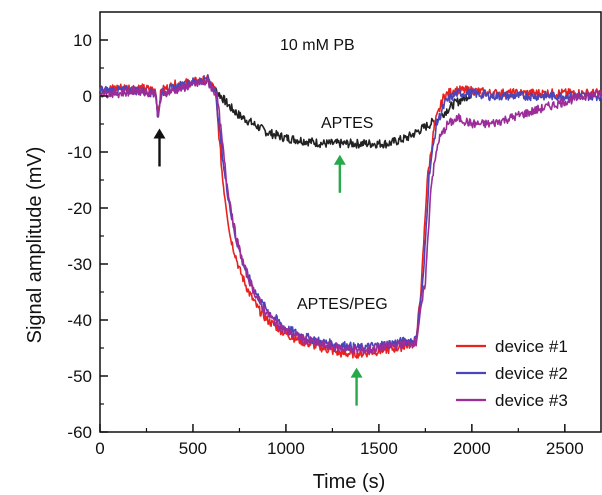 The image size is (602, 495). I want to click on x-tick-label: 1500, so click(379, 448).